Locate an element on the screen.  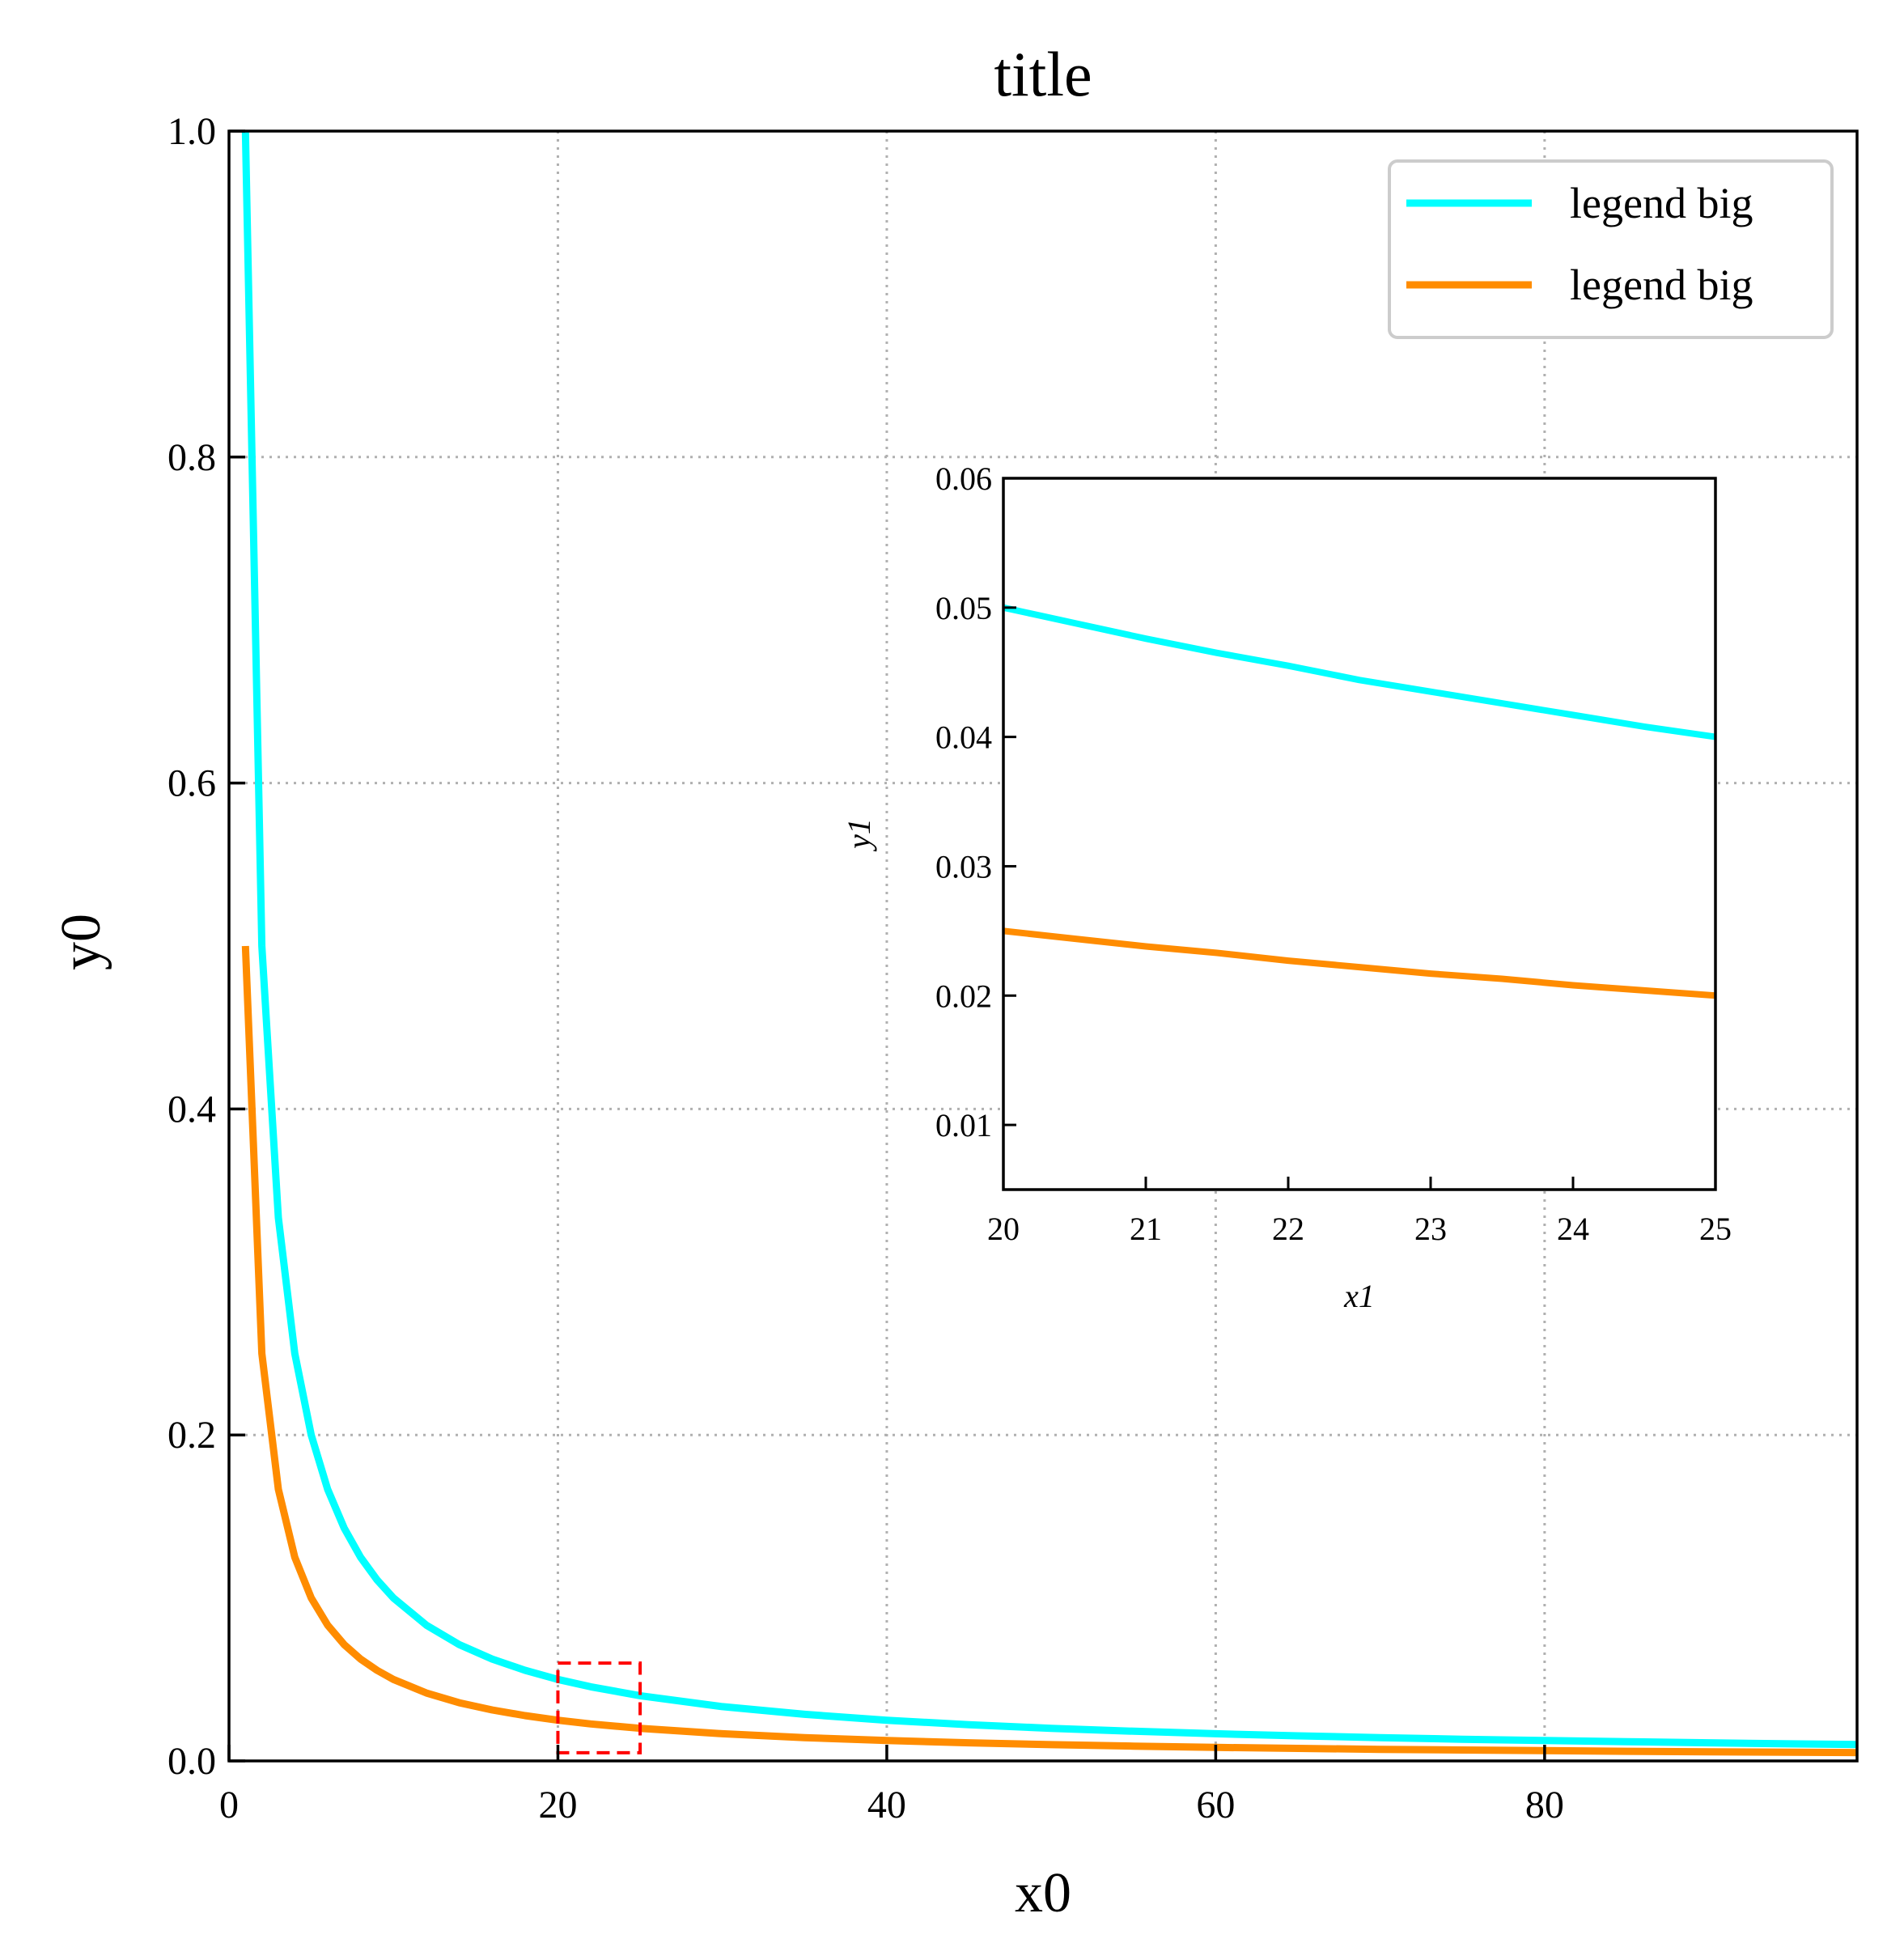
main-x-tick-label: 0 is located at coordinates (229, 1805).